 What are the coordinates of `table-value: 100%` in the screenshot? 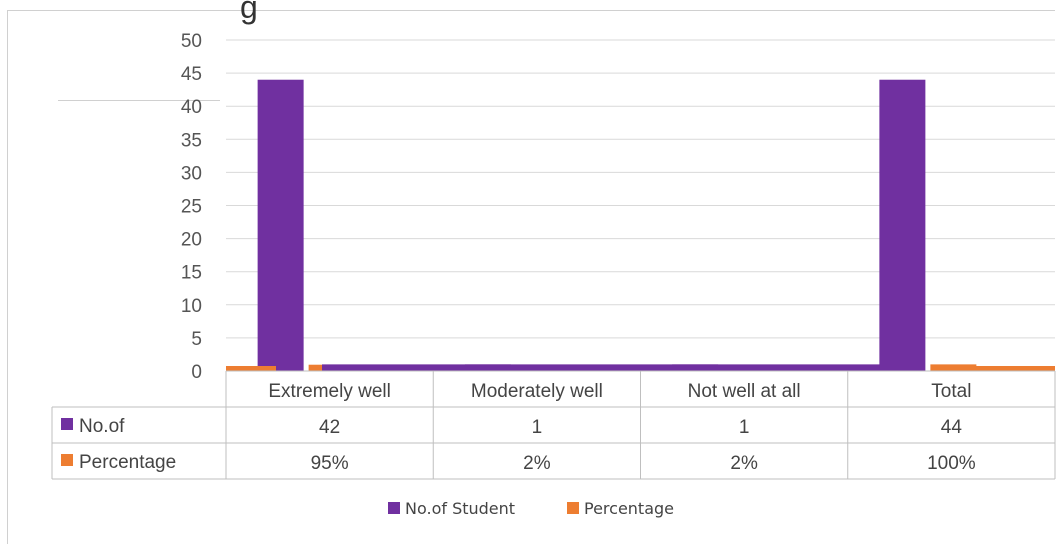 It's located at (951, 463).